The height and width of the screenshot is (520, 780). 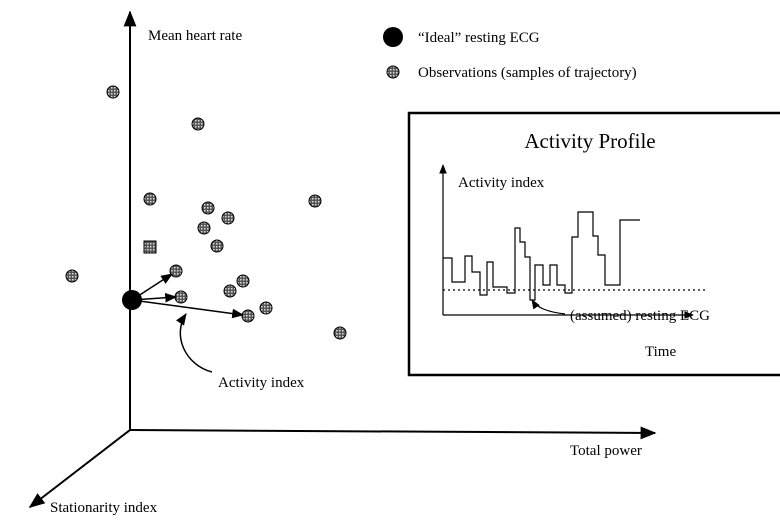 I want to click on x-axis-label: Total power, so click(x=606, y=451).